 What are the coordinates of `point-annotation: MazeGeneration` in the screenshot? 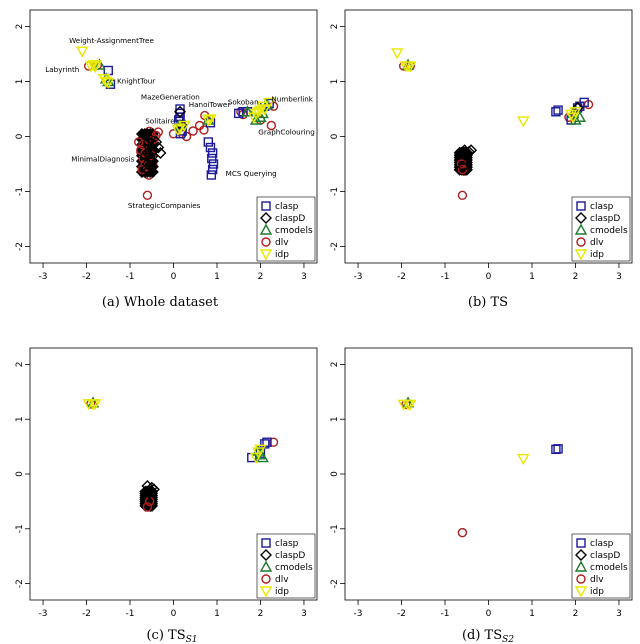 It's located at (170, 97).